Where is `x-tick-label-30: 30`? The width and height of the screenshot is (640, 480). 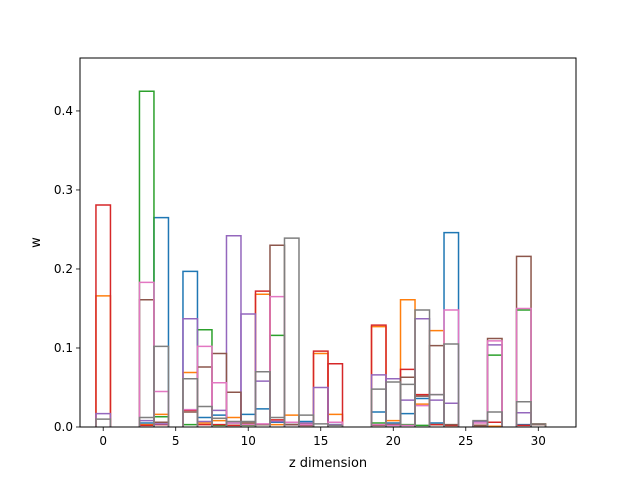
x-tick-label-30: 30 is located at coordinates (538, 441).